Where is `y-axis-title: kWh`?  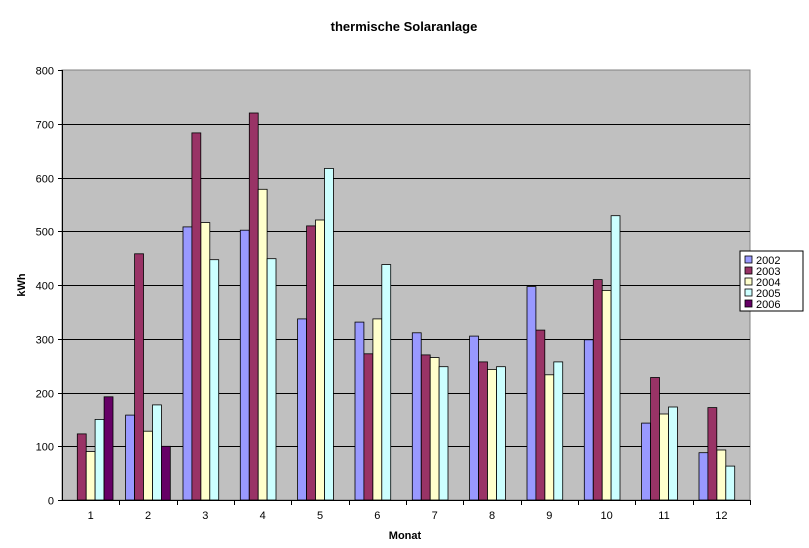 y-axis-title: kWh is located at coordinates (22, 285).